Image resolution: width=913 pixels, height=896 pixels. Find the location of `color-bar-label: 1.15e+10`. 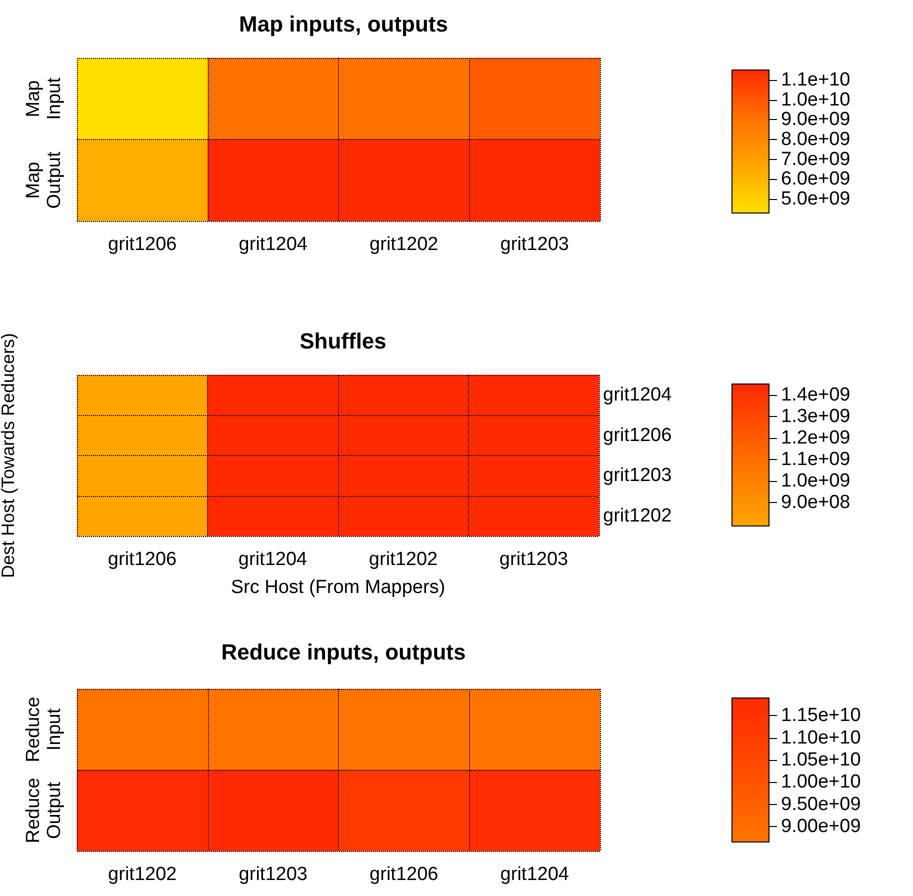

color-bar-label: 1.15e+10 is located at coordinates (821, 715).